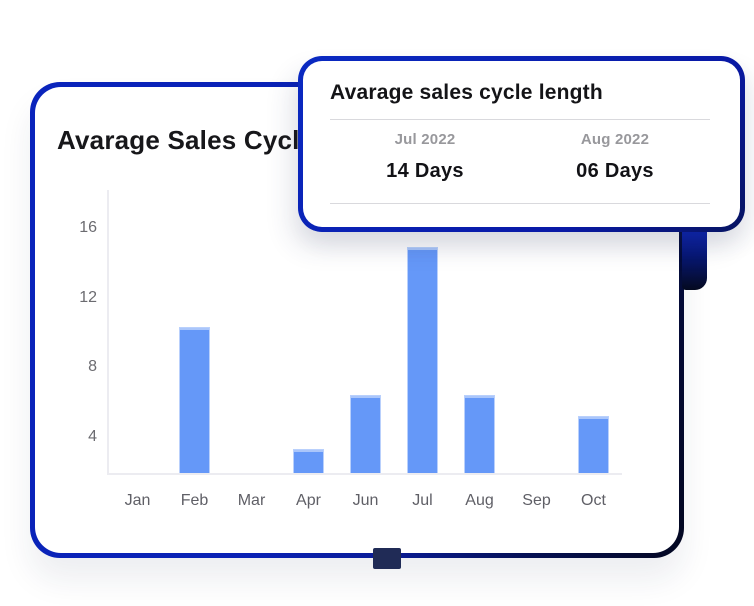  Describe the element at coordinates (387, 558) in the screenshot. I see `card-bottom-notch` at that location.